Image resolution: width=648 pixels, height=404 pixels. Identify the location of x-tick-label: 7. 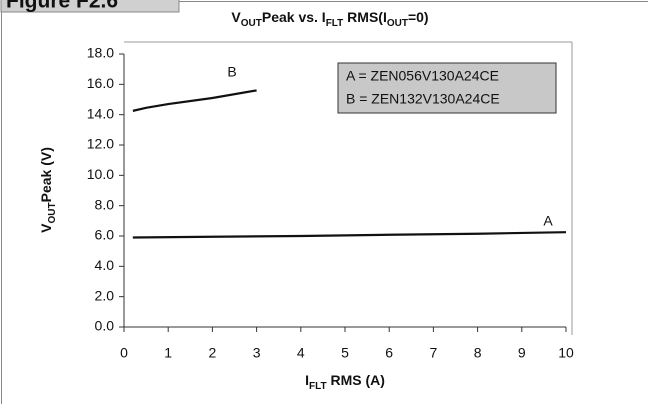
(434, 353).